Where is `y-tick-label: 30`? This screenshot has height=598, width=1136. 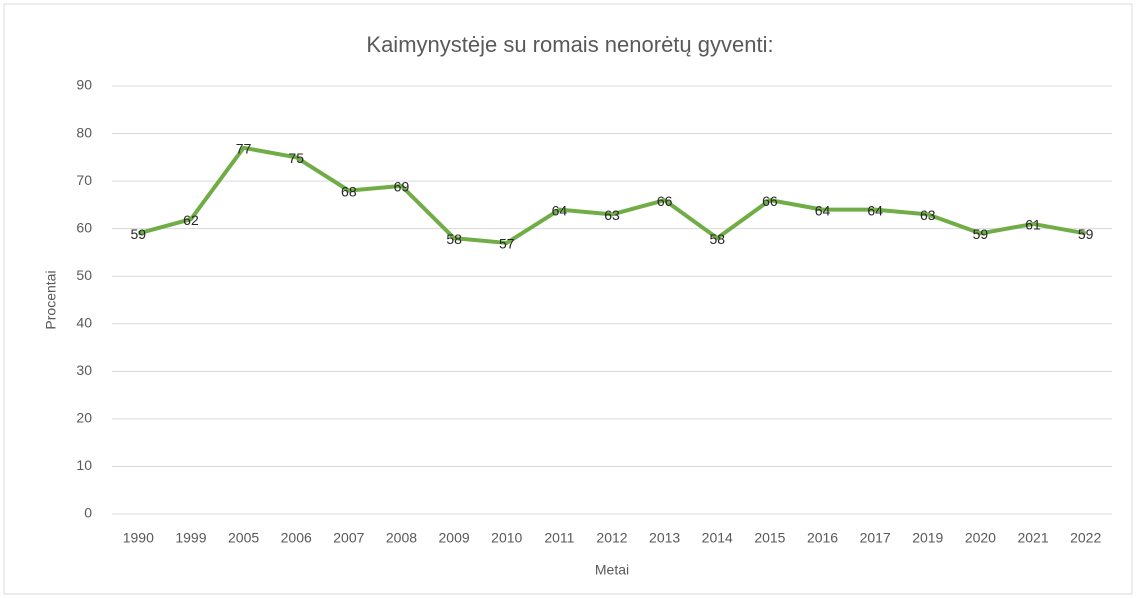
y-tick-label: 30 is located at coordinates (84, 370).